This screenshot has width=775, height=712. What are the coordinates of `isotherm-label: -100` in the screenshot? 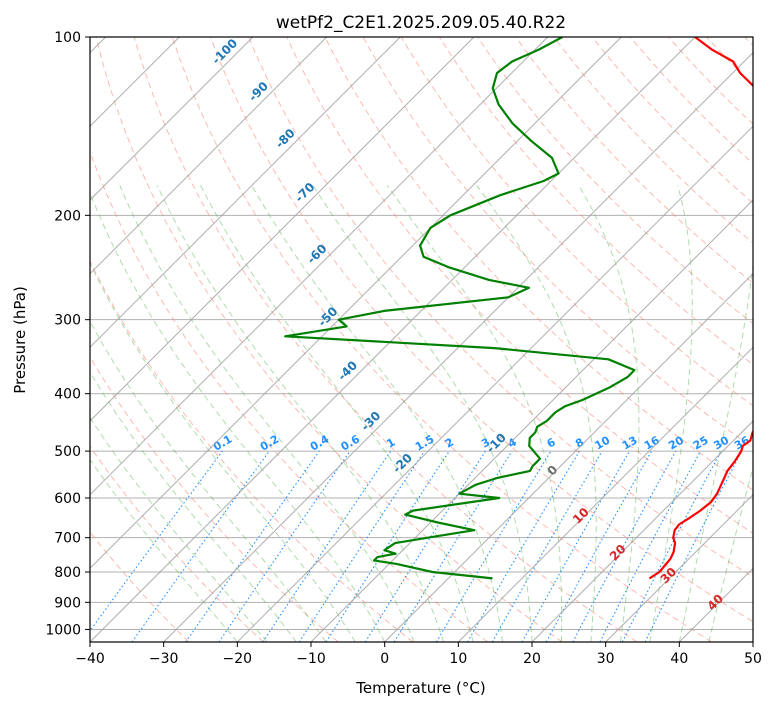 It's located at (224, 51).